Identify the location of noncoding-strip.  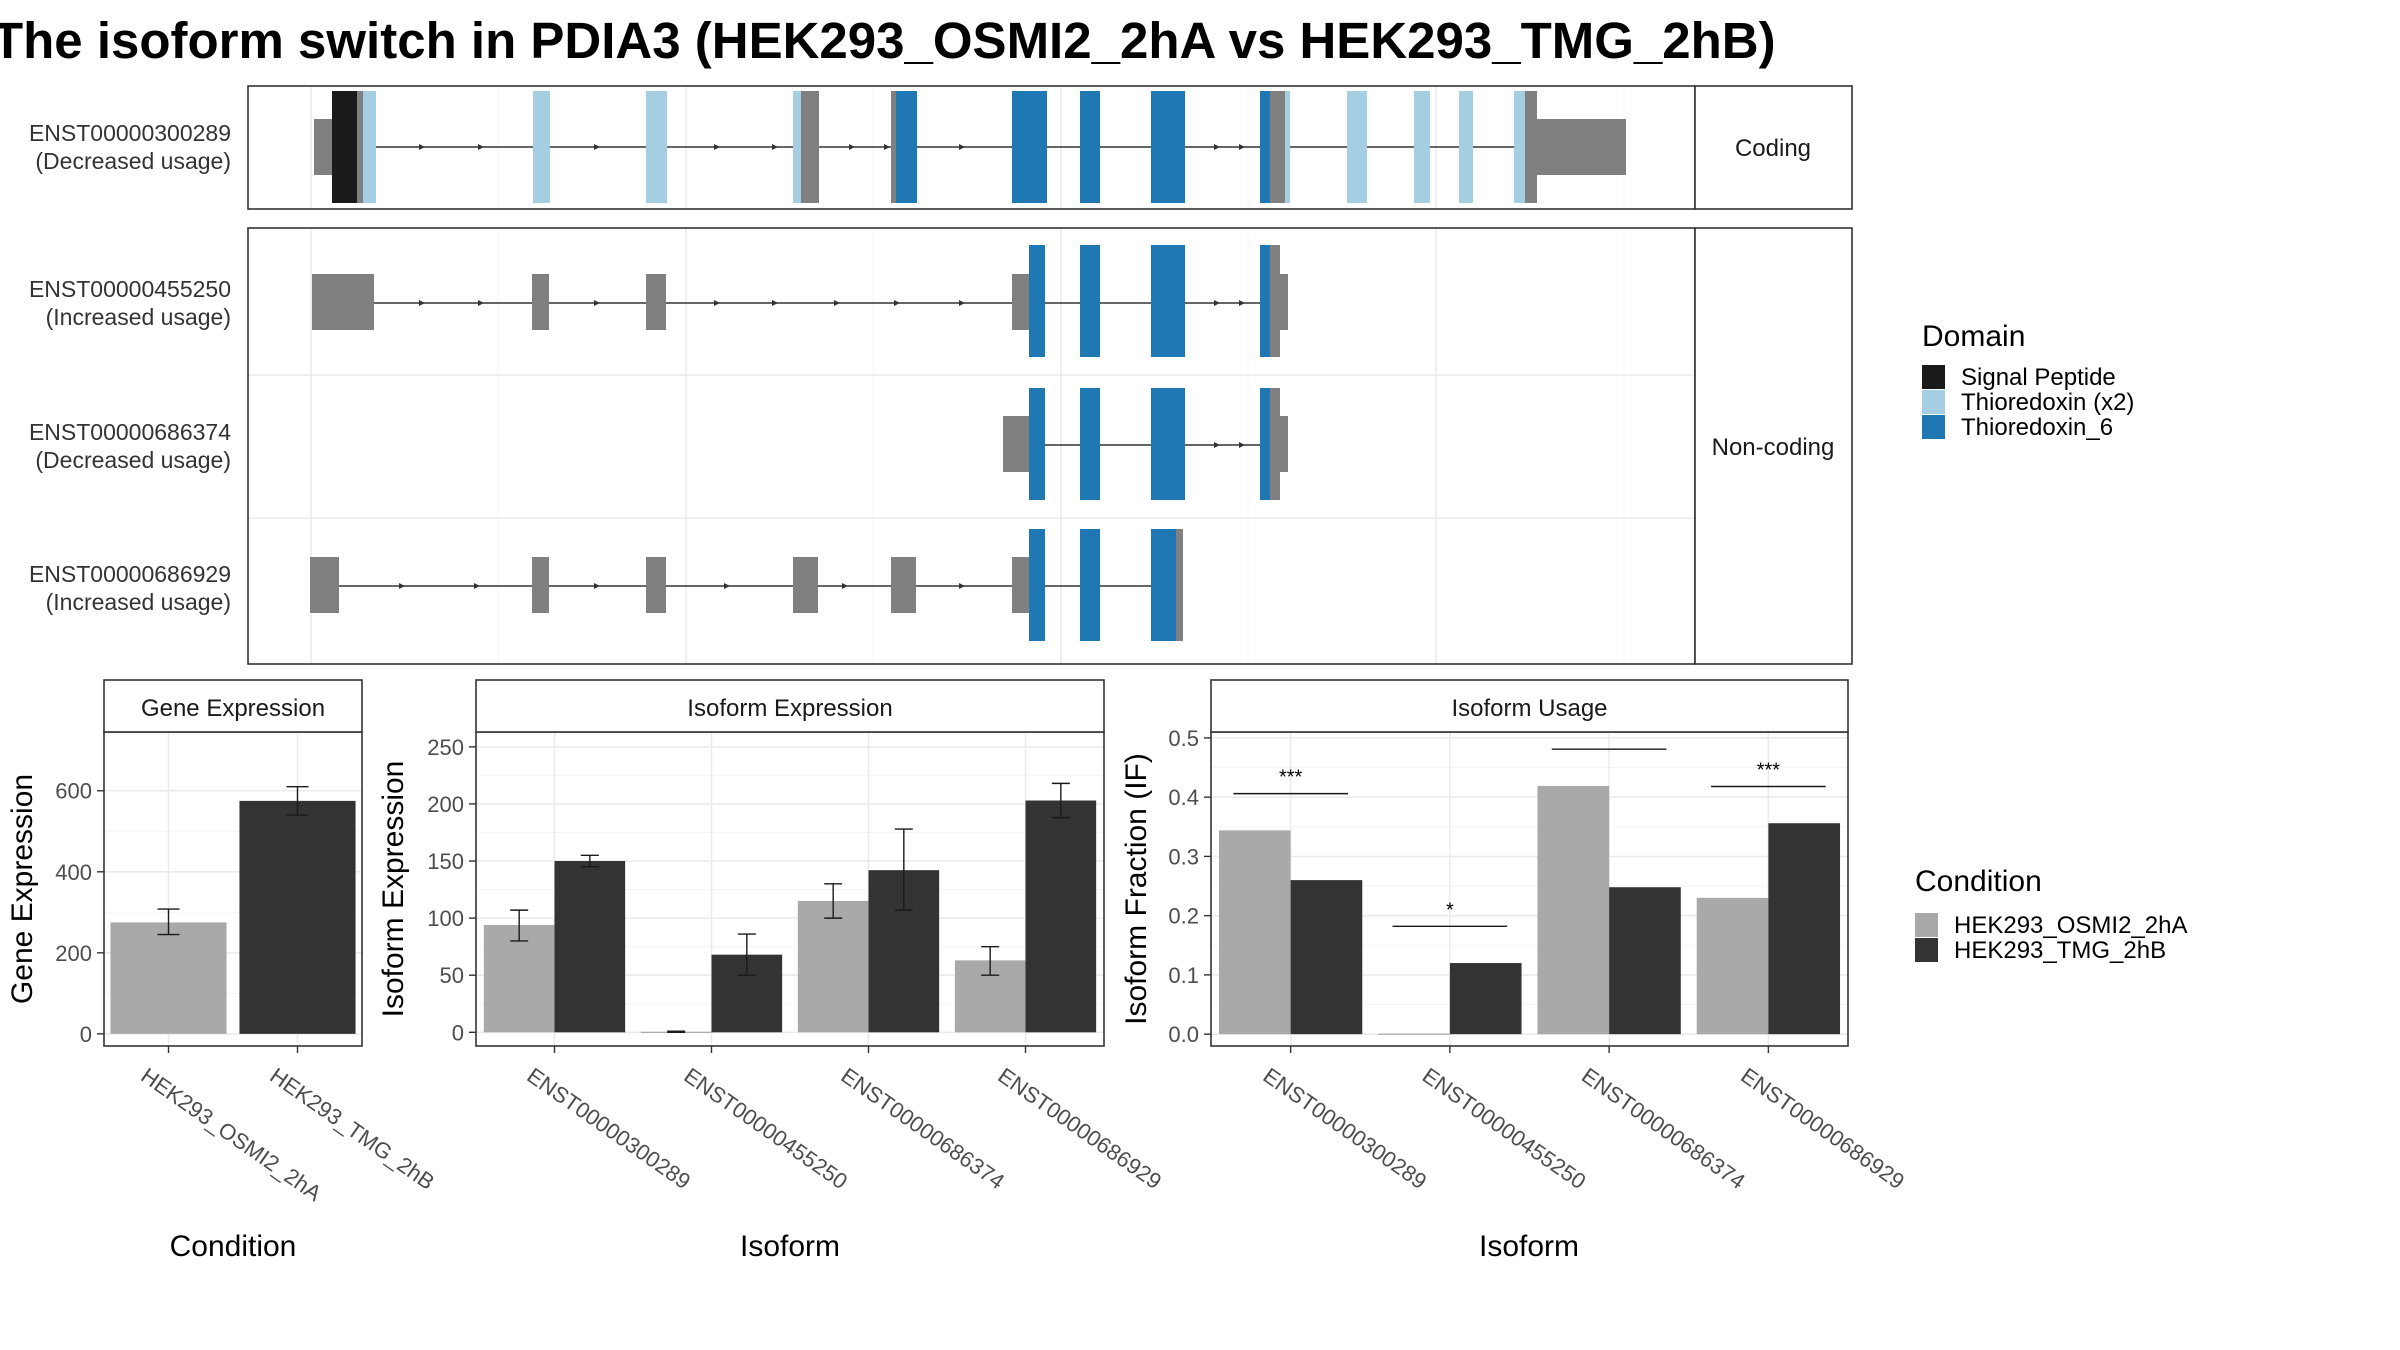
(1773, 446).